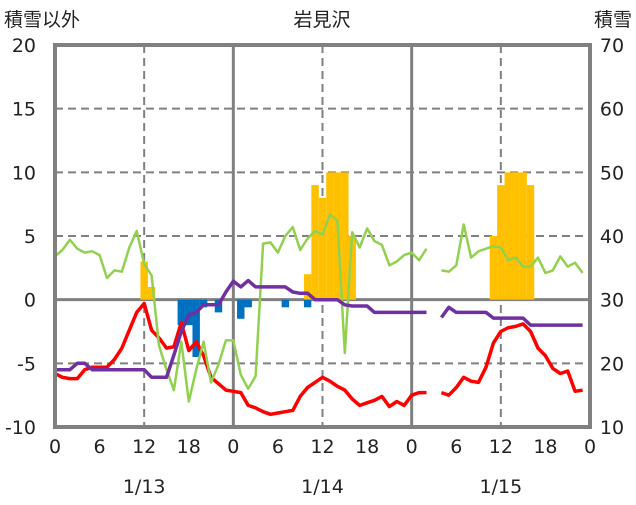 This screenshot has width=636, height=505. Describe the element at coordinates (20, 428) in the screenshot. I see `left-tick-label: -10` at that location.